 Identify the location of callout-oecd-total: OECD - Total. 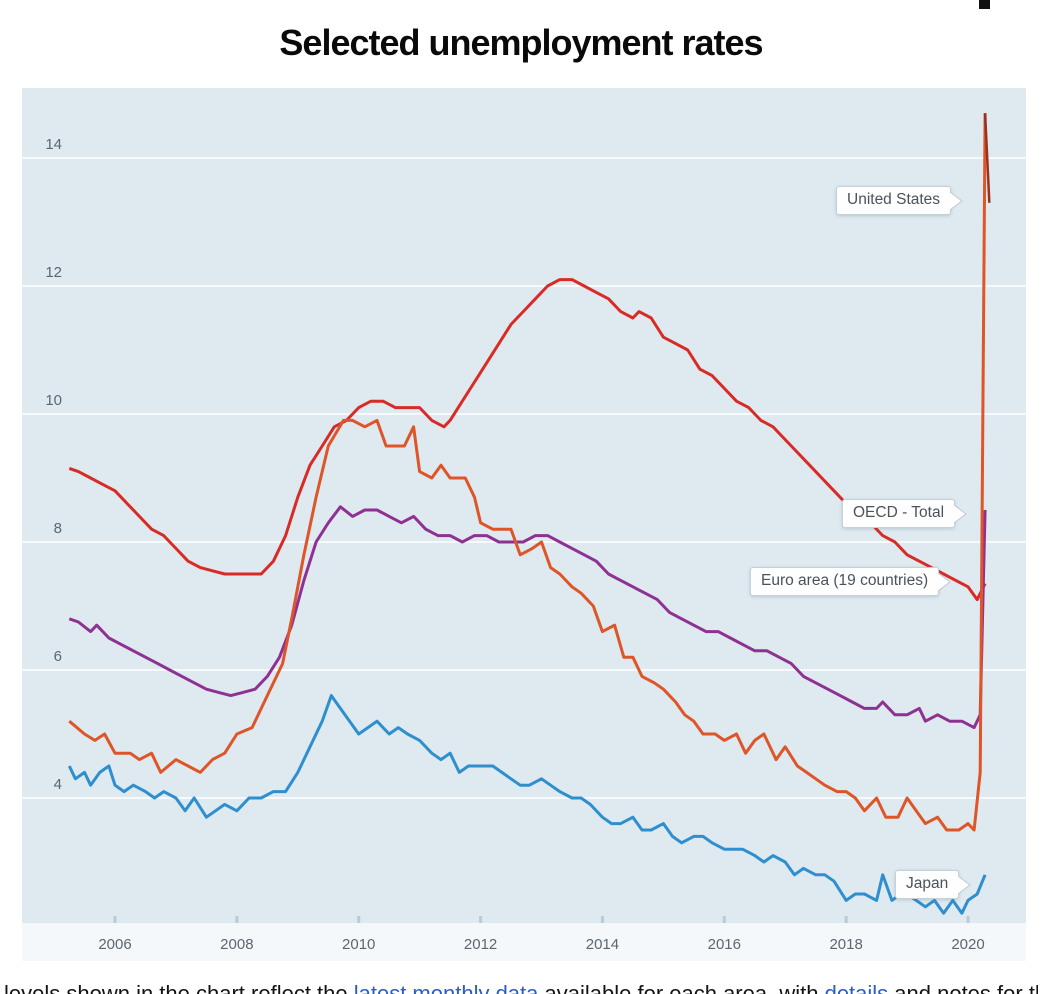
(905, 513).